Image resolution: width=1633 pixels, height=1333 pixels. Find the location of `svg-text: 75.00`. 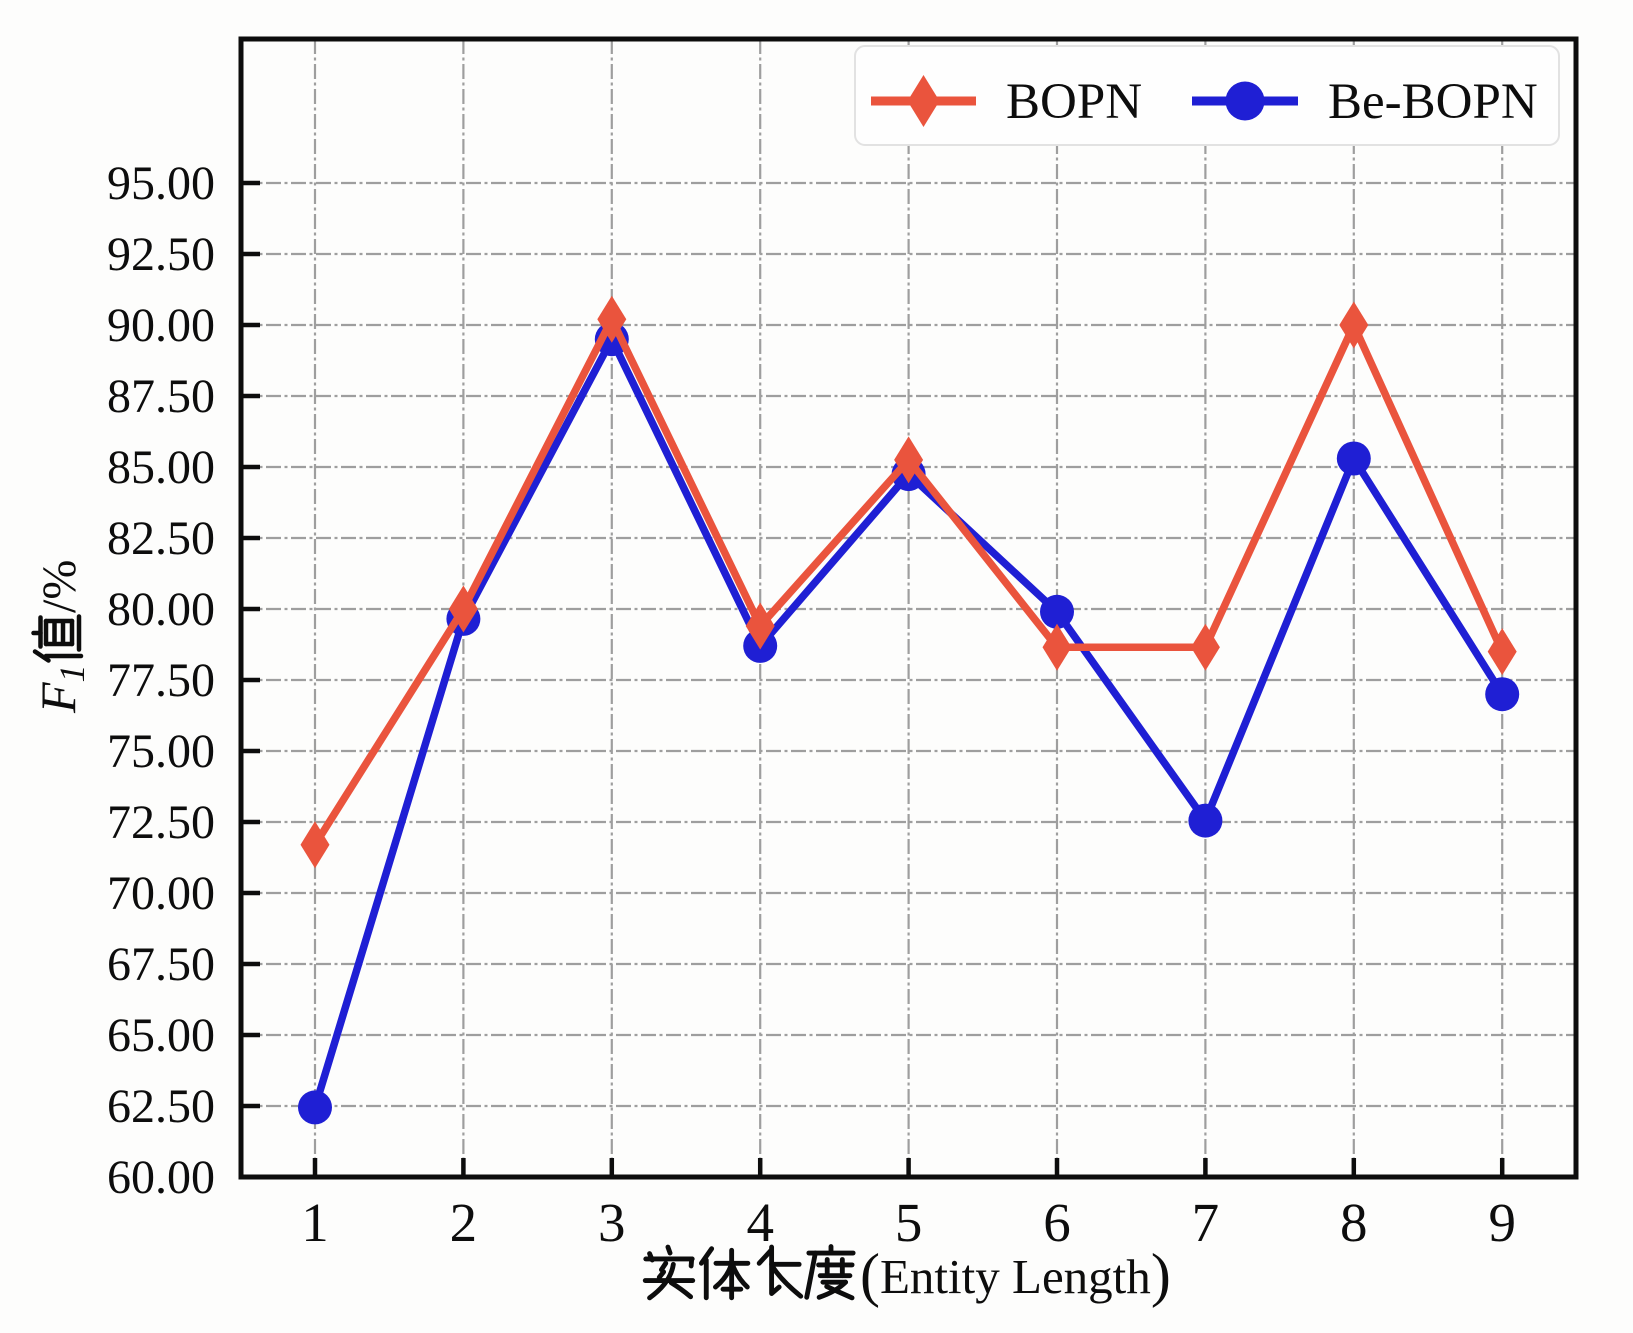

svg-text: 75.00 is located at coordinates (161, 751).